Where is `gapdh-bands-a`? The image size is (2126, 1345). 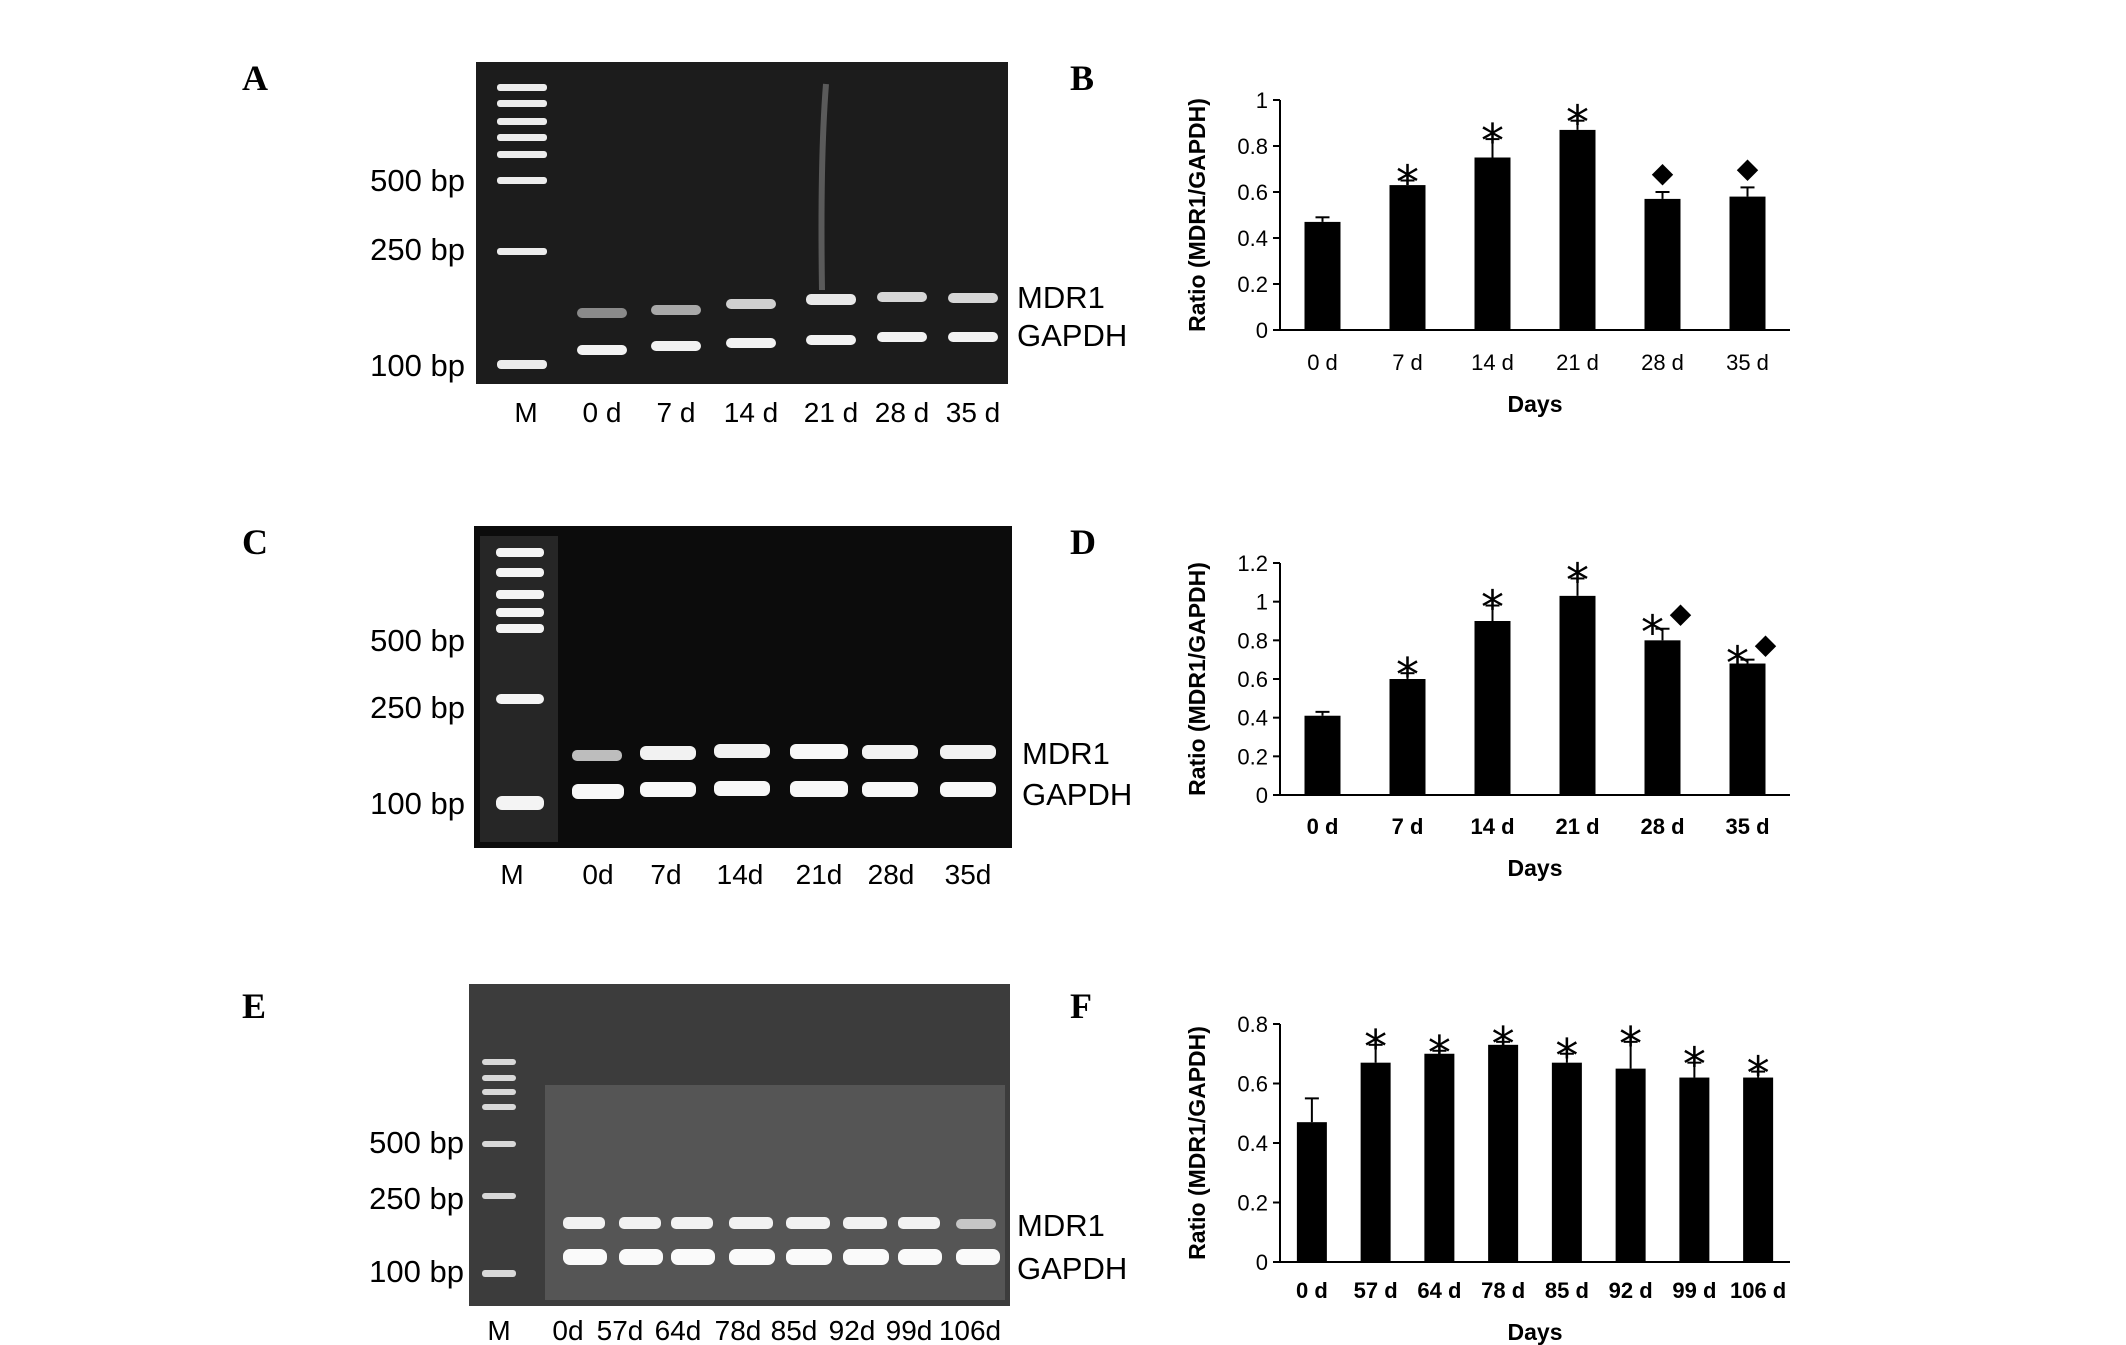
gapdh-bands-a is located at coordinates (787, 343).